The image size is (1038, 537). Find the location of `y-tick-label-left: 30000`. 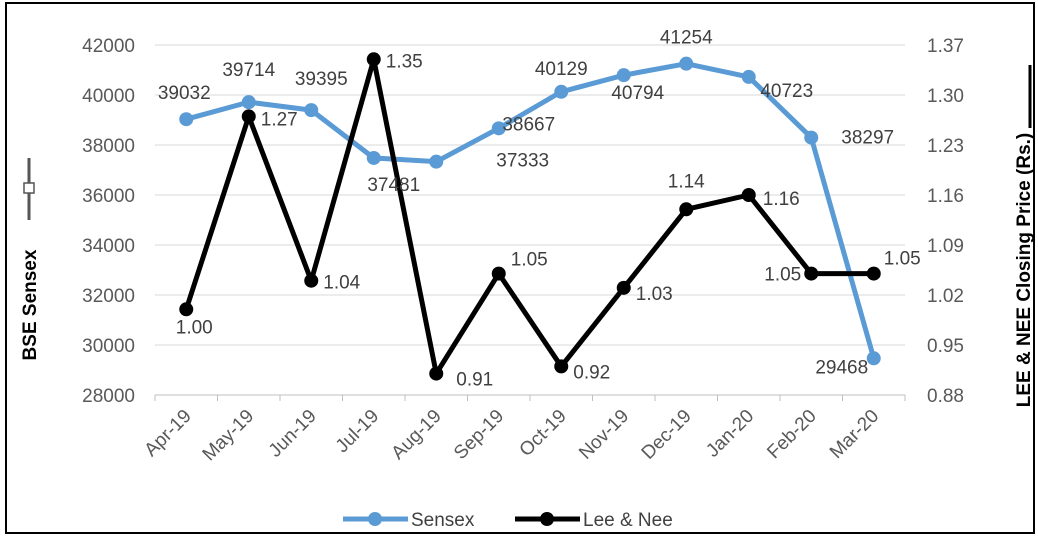

y-tick-label-left: 30000 is located at coordinates (108, 346).